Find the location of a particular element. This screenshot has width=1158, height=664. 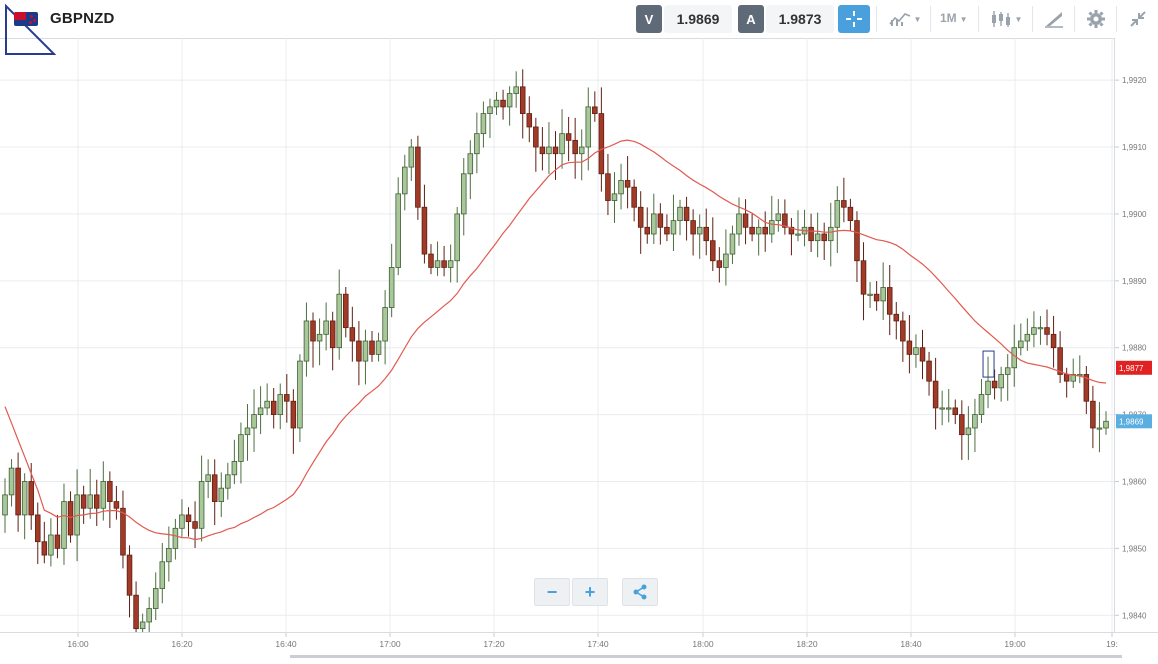

time-scrollbar is located at coordinates (706, 656).